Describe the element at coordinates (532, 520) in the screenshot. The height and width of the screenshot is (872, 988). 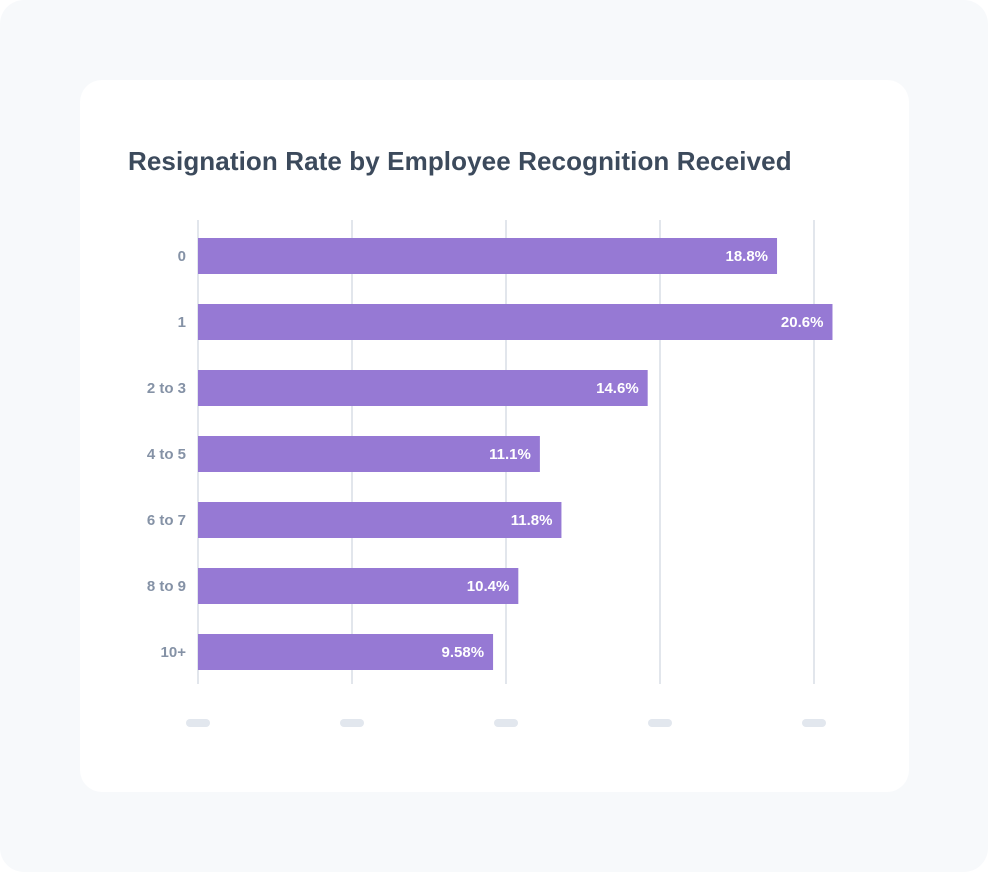
I see `value-label-4: 11.8%` at that location.